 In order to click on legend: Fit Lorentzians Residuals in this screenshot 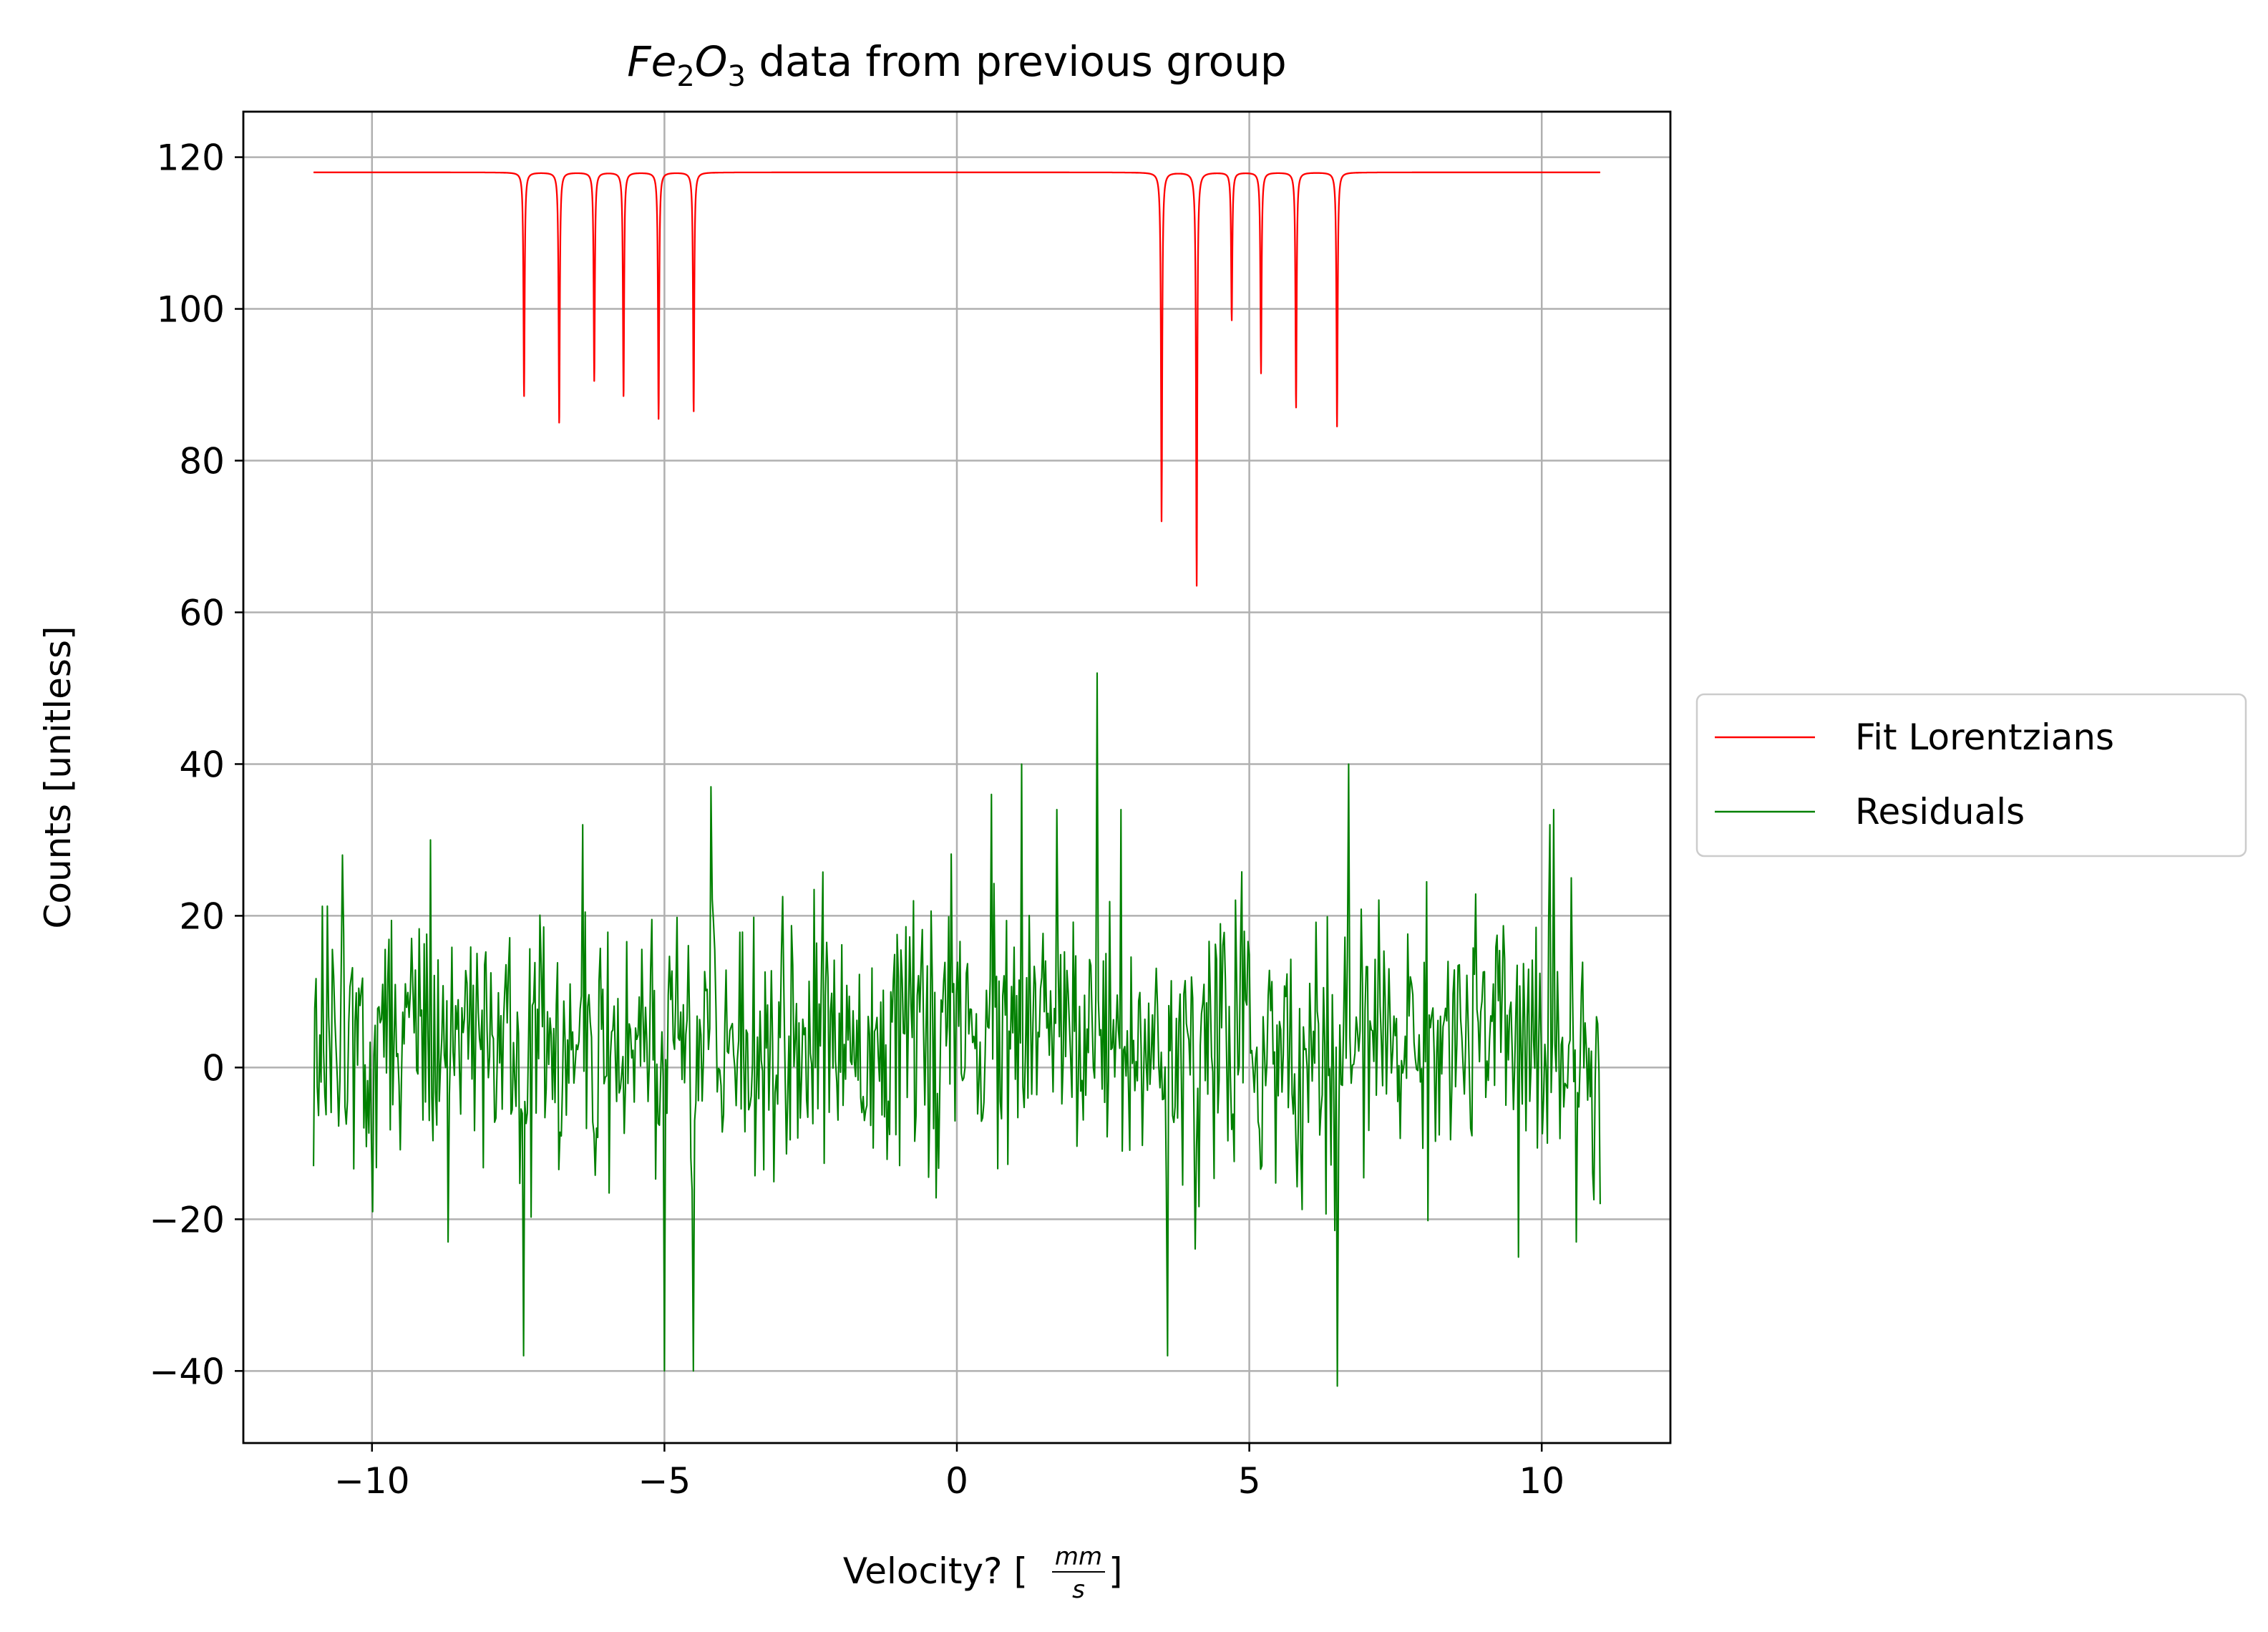, I will do `click(1971, 775)`.